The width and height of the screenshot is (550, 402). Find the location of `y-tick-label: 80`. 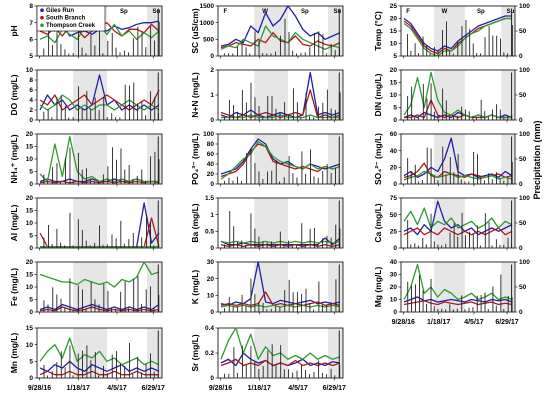

y-tick-label: 80 is located at coordinates (211, 144).